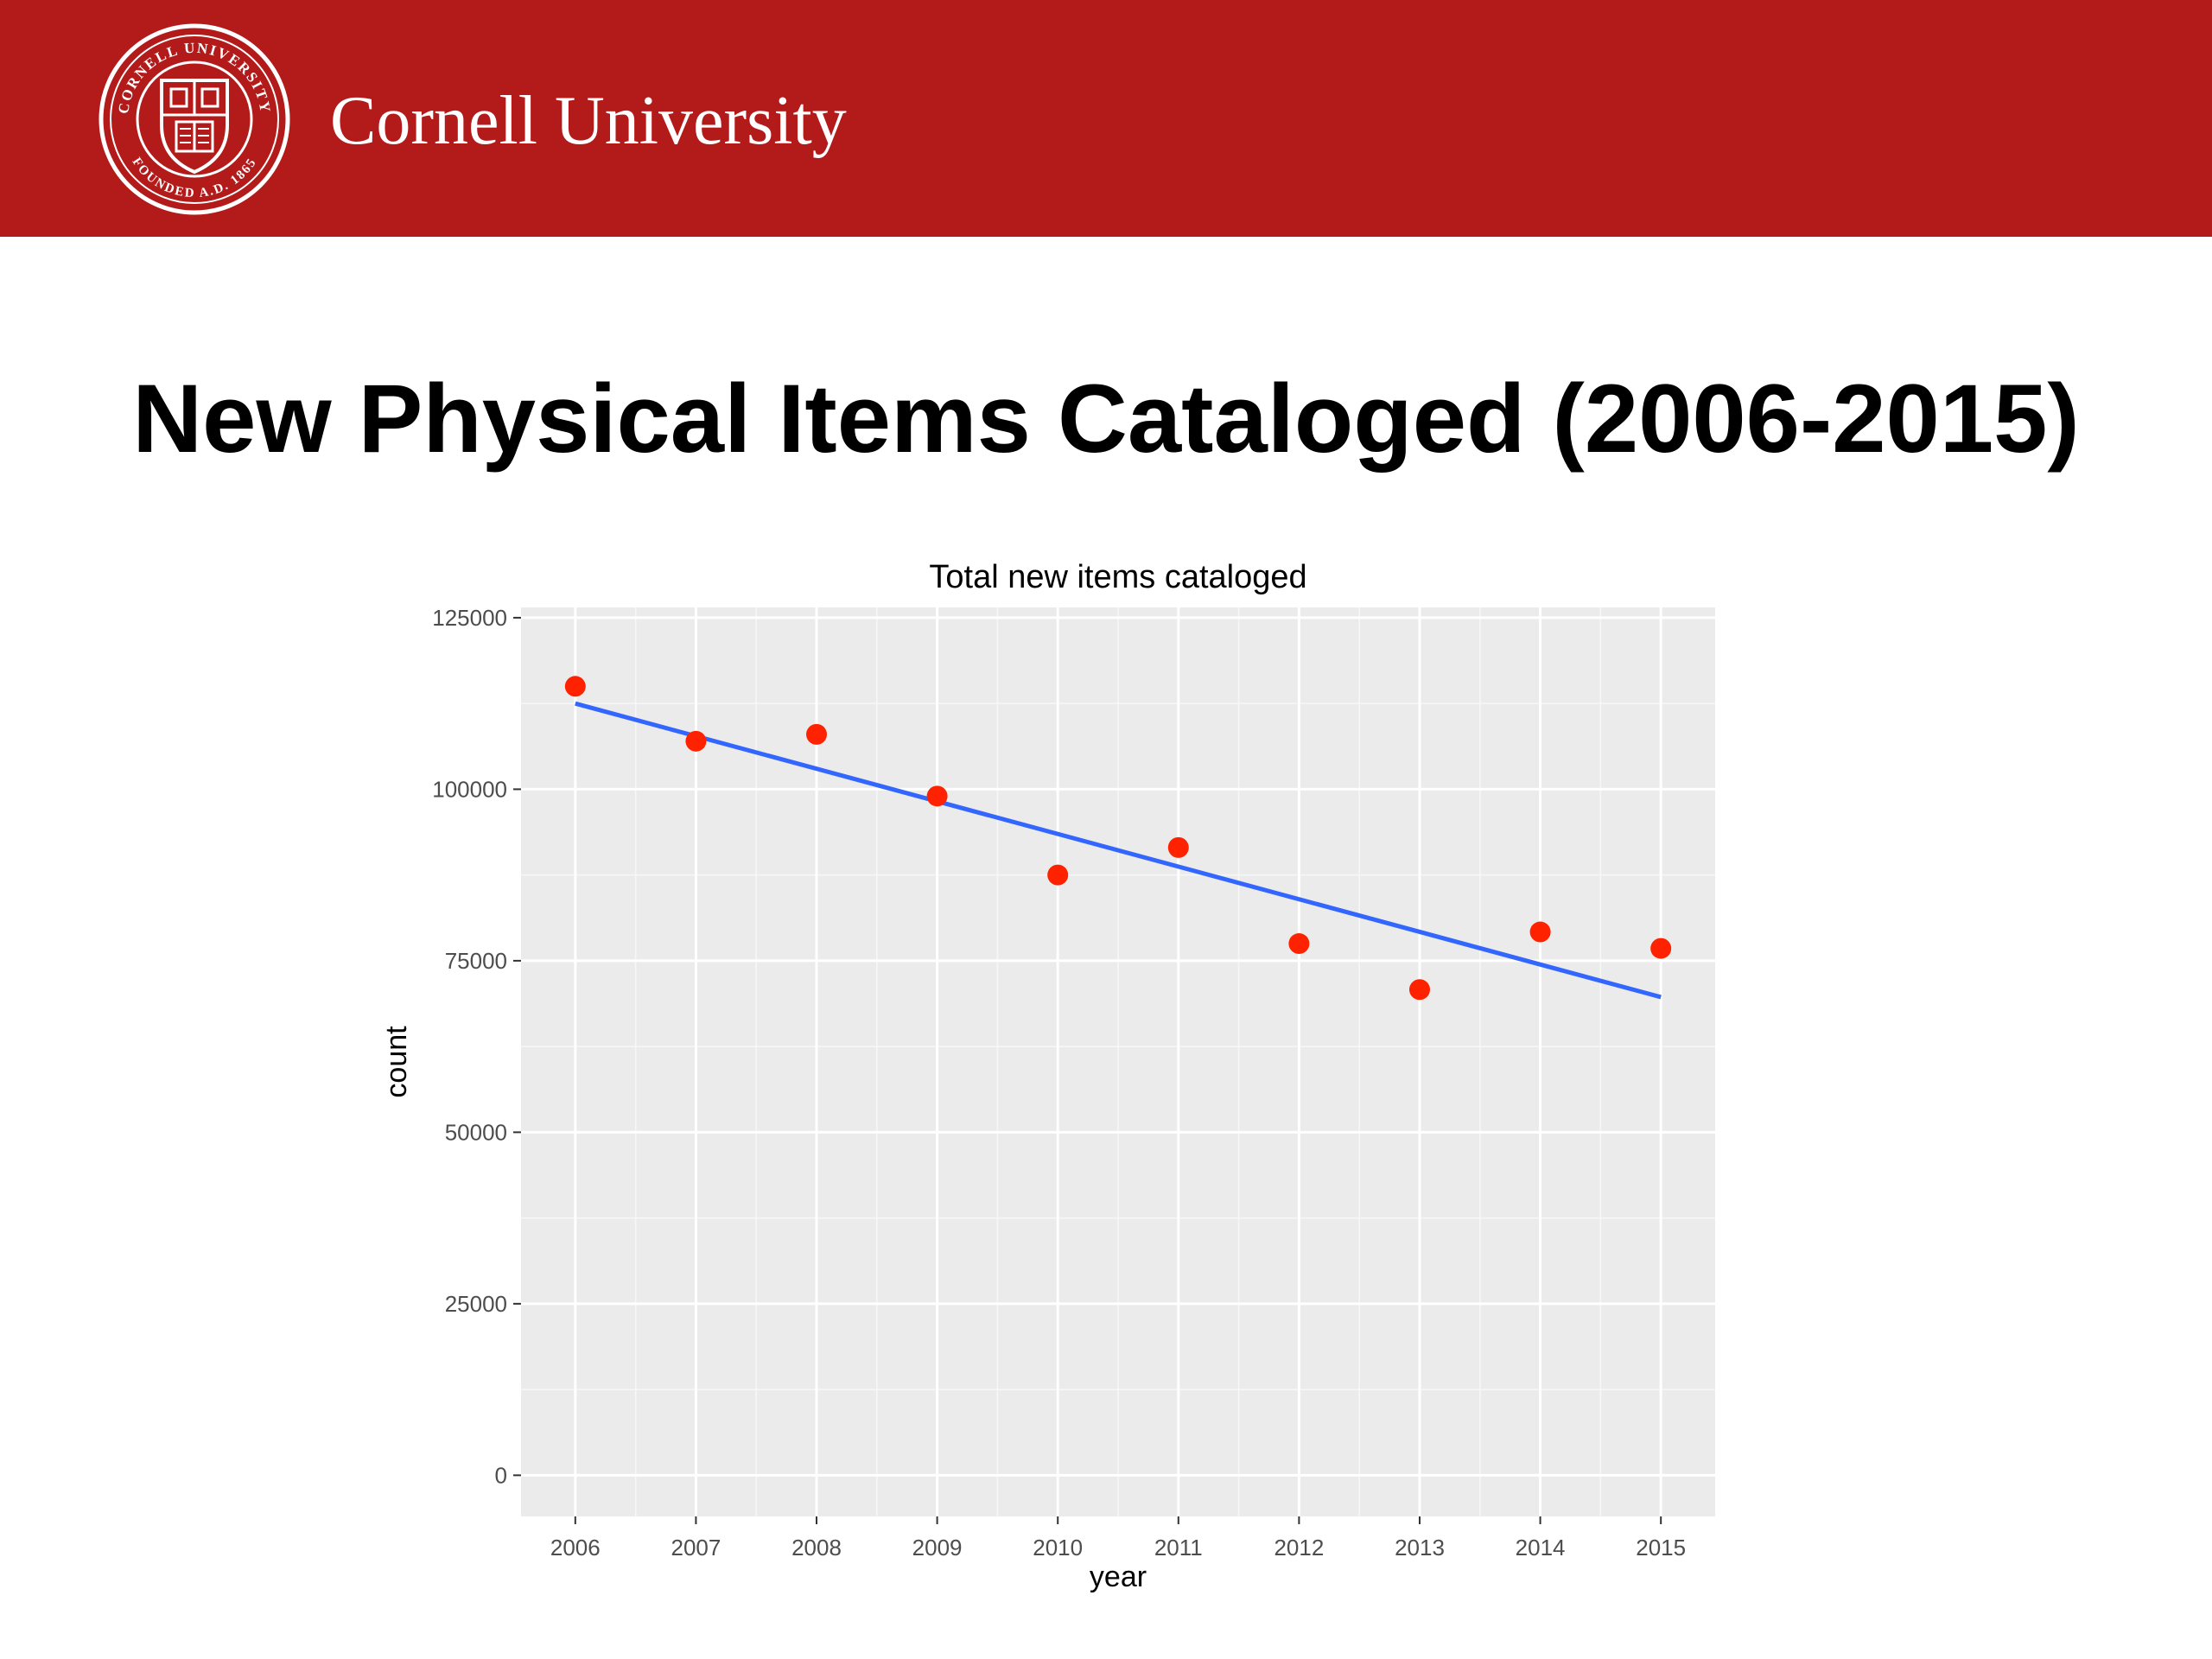 The image size is (2212, 1659). I want to click on x-tick-label: 2011, so click(1178, 1547).